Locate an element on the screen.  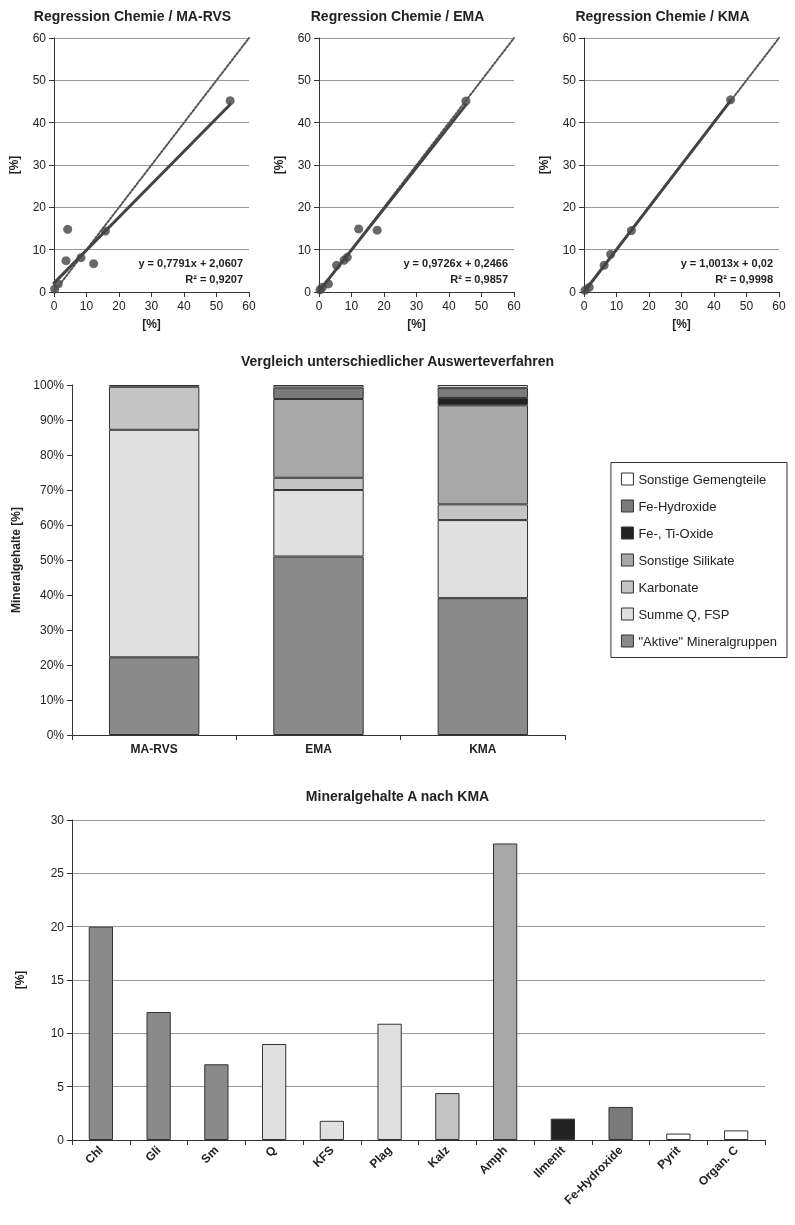
annotation: R² = 0,9207 is located at coordinates (214, 278).